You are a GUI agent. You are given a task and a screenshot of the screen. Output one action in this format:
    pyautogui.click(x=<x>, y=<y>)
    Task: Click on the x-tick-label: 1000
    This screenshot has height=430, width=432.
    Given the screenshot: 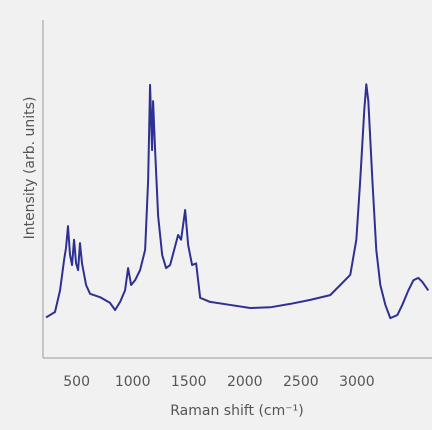 What is the action you would take?
    pyautogui.click(x=133, y=382)
    